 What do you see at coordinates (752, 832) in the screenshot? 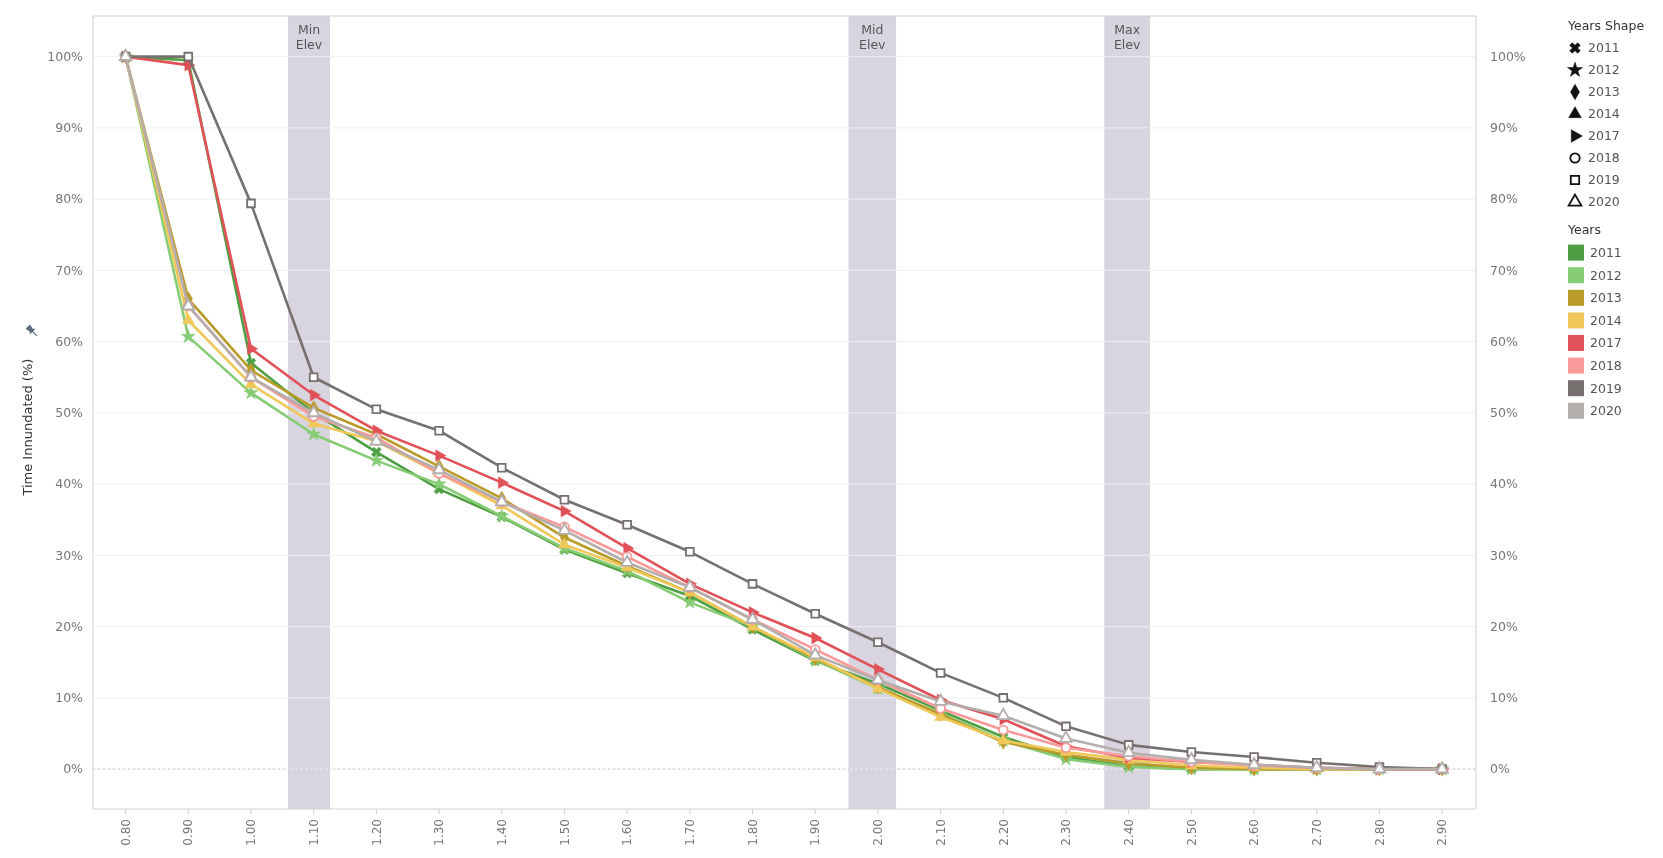
I see `x-tick-label: 1.80` at bounding box center [752, 832].